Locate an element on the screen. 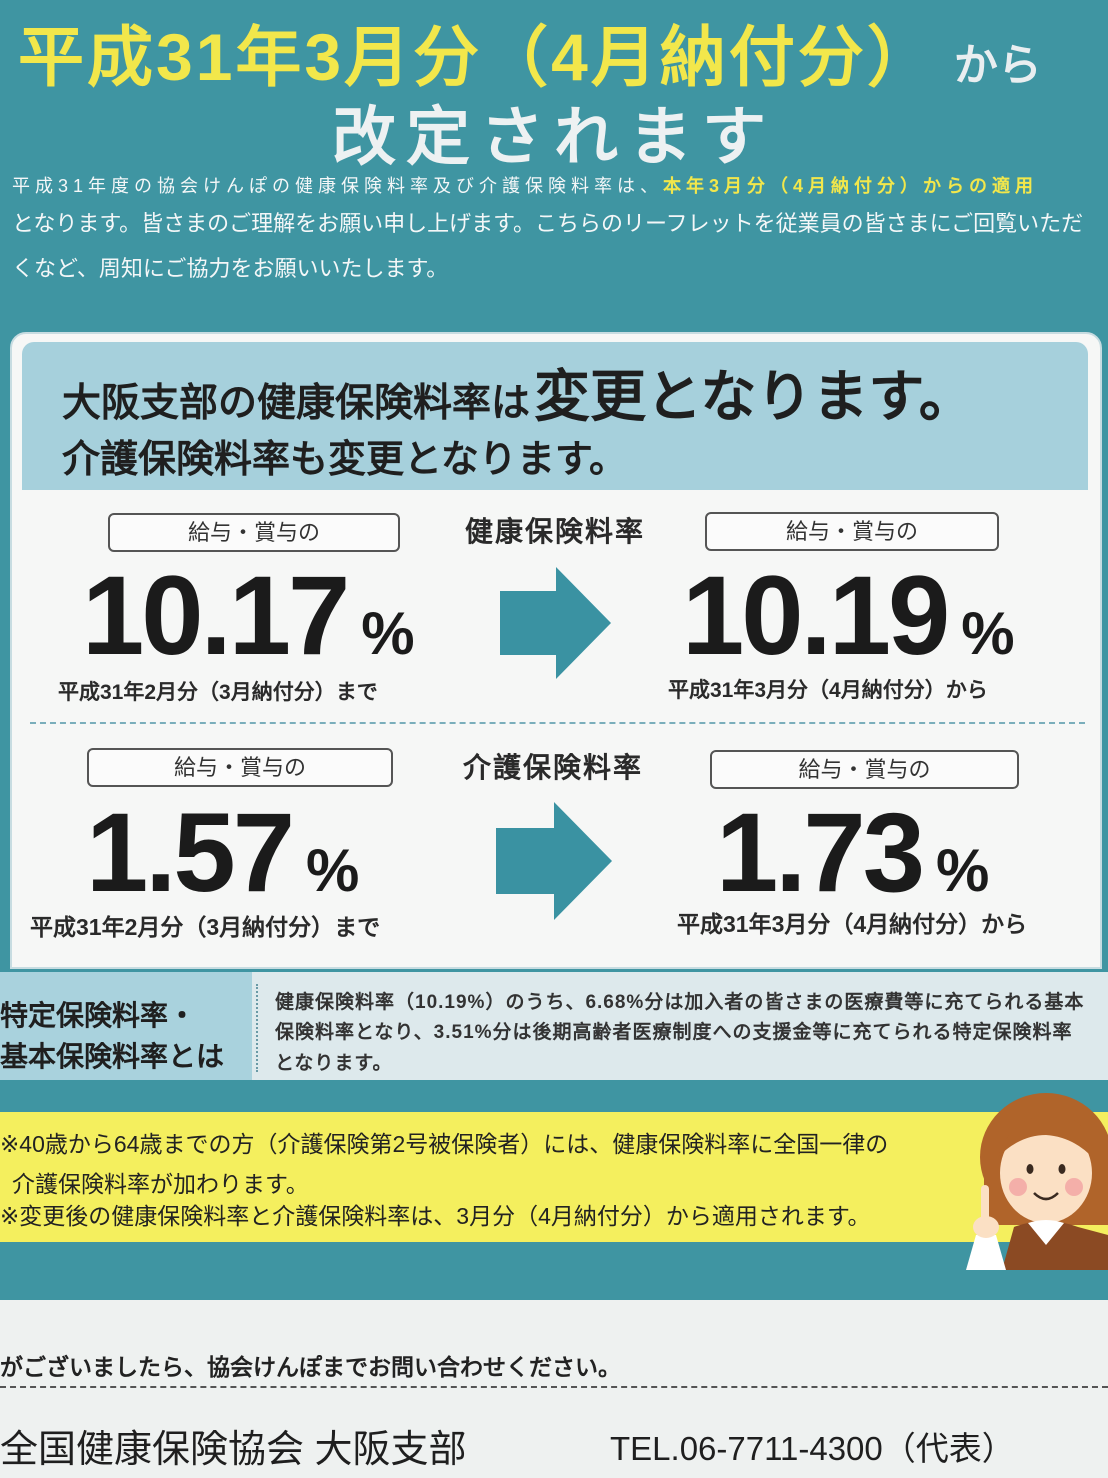 The image size is (1108, 1478). health-after-period: 平成31年3月分（4月納付分）から is located at coordinates (828, 690).